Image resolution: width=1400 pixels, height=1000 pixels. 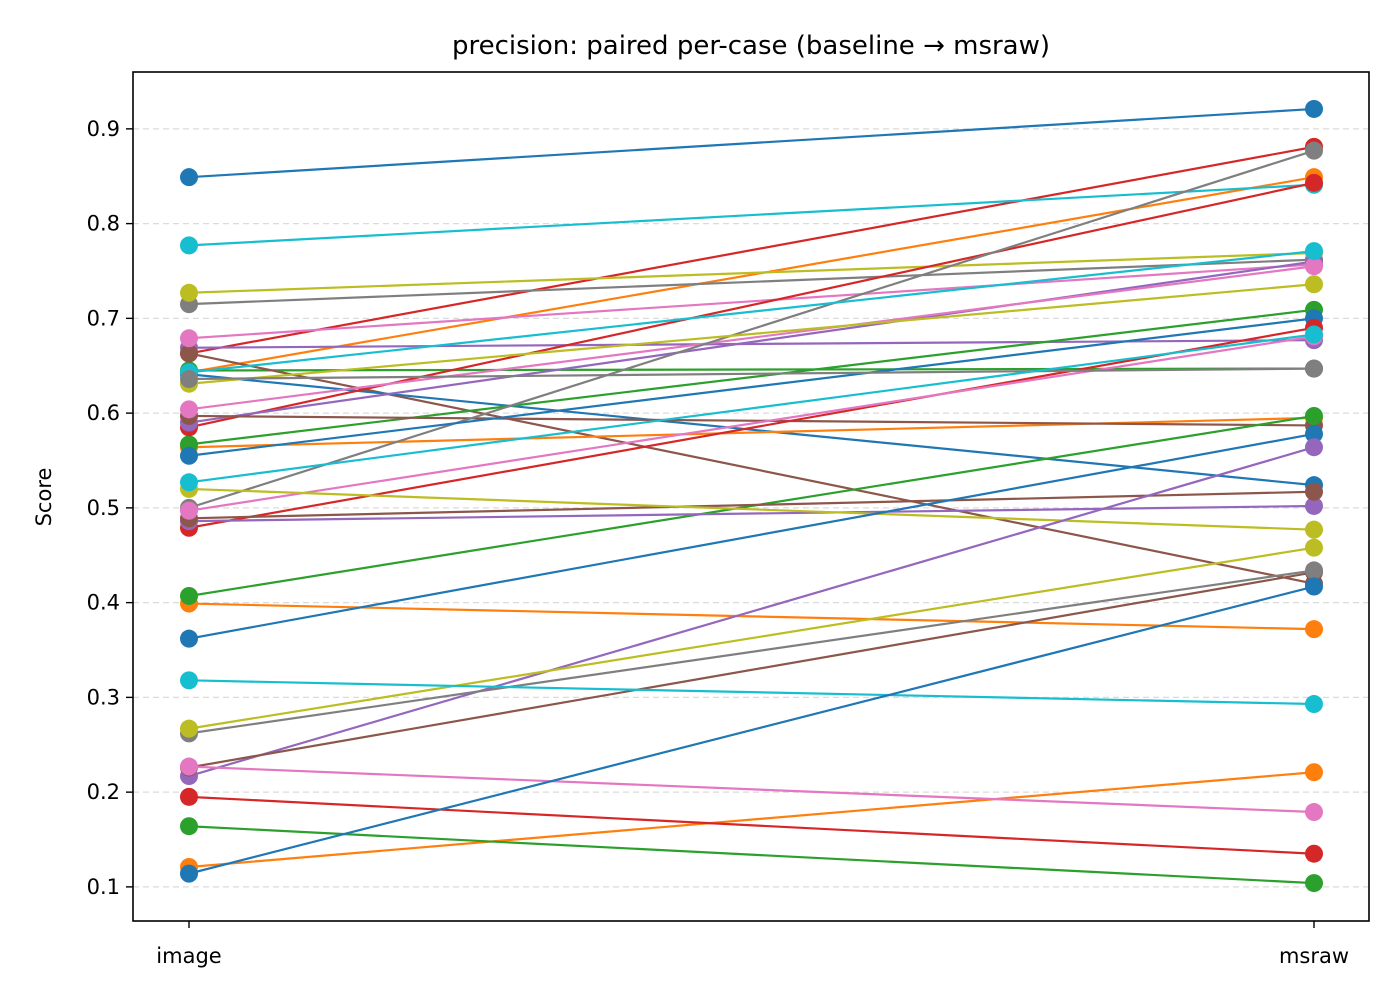 I want to click on y-axis: 0.1 0.2 0.3 0.4 0.5 0.6 0.7 0.8 0.9, so click(x=110, y=508).